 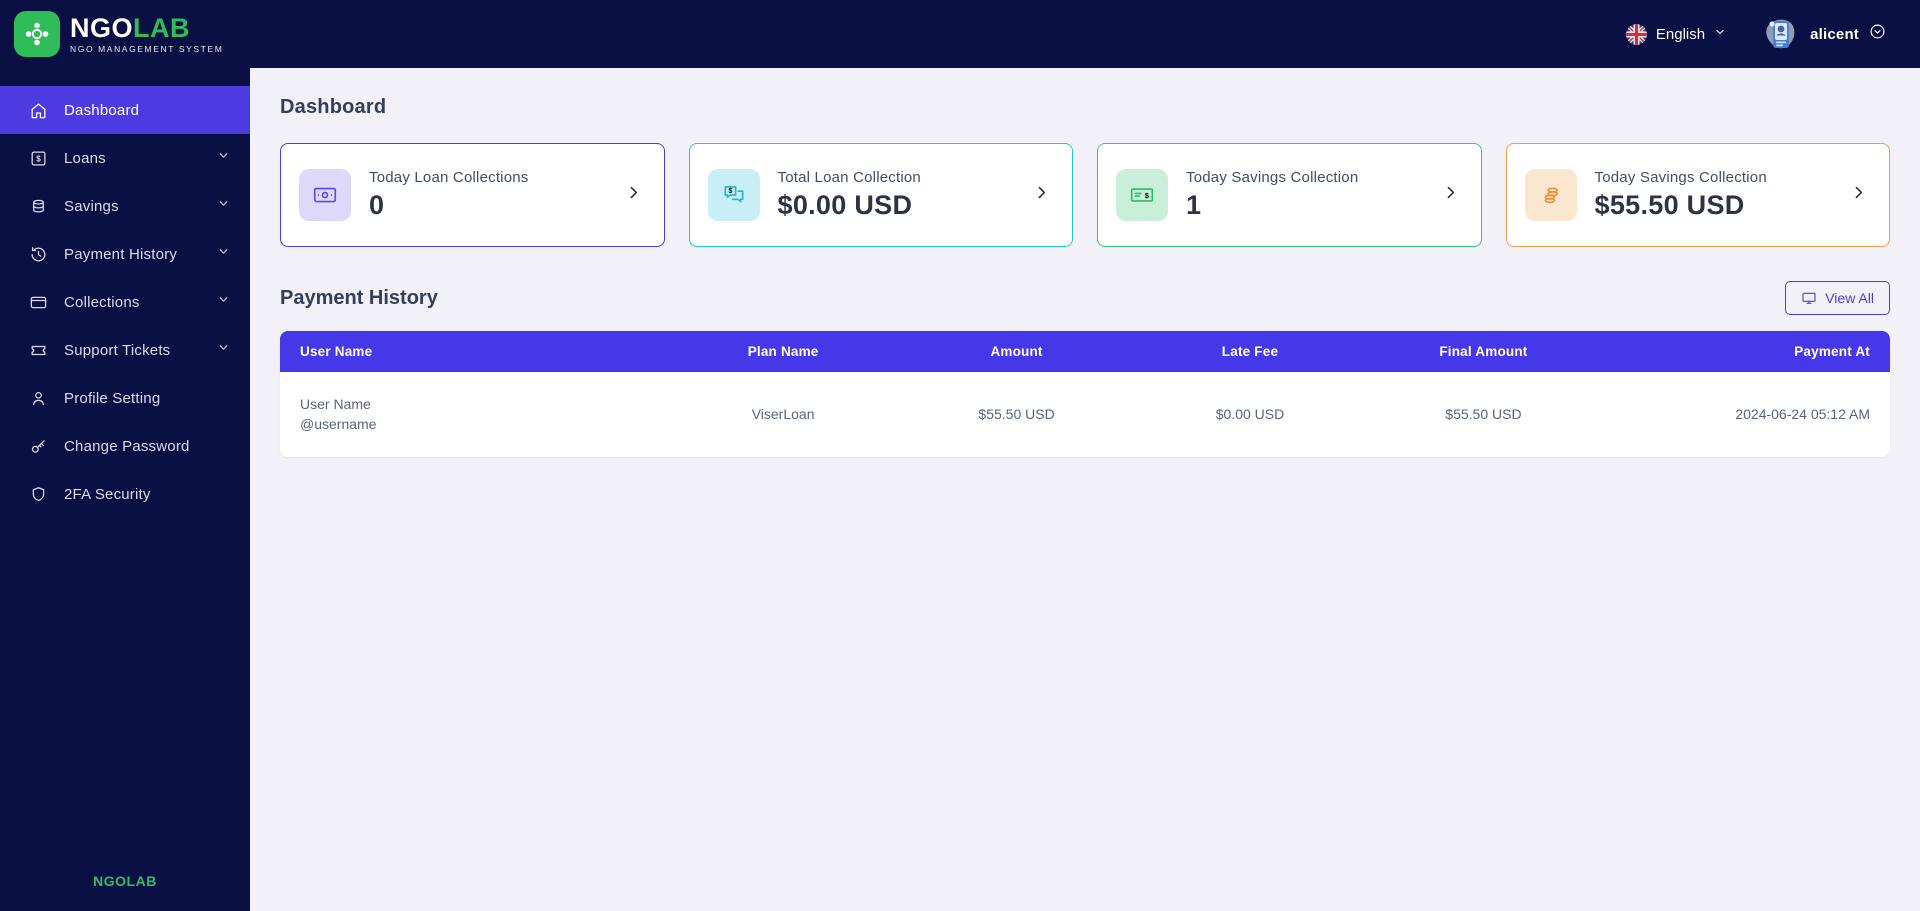 I want to click on ticket-icon, so click(x=38, y=350).